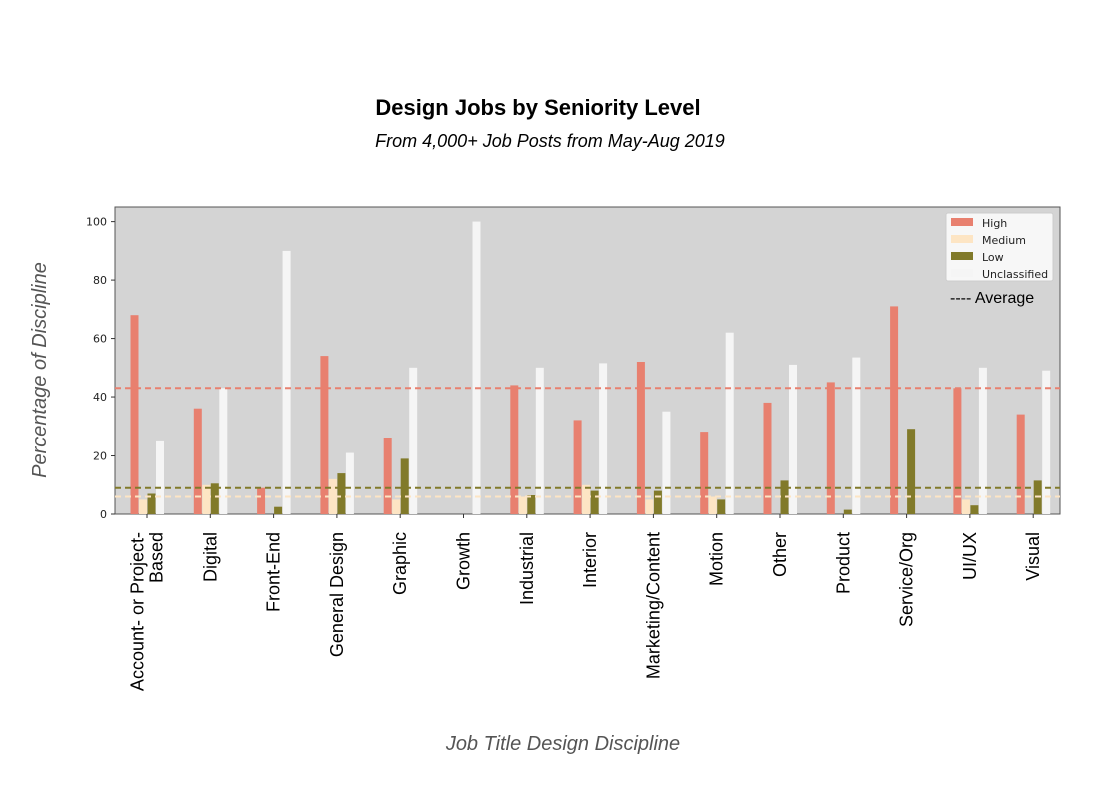 The image size is (1100, 800). Describe the element at coordinates (1033, 556) in the screenshot. I see `x-tick-label: Visual` at that location.